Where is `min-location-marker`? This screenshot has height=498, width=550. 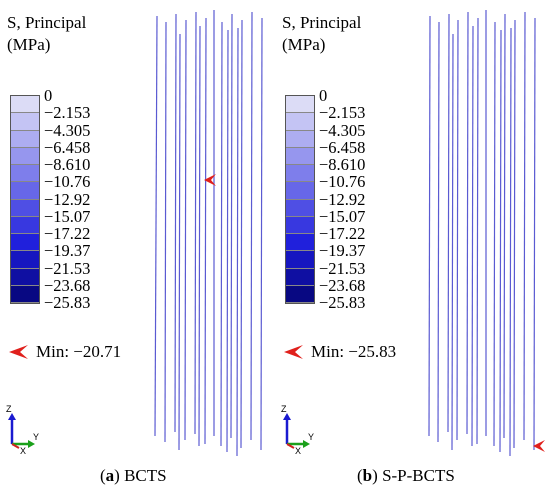 min-location-marker is located at coordinates (210, 180).